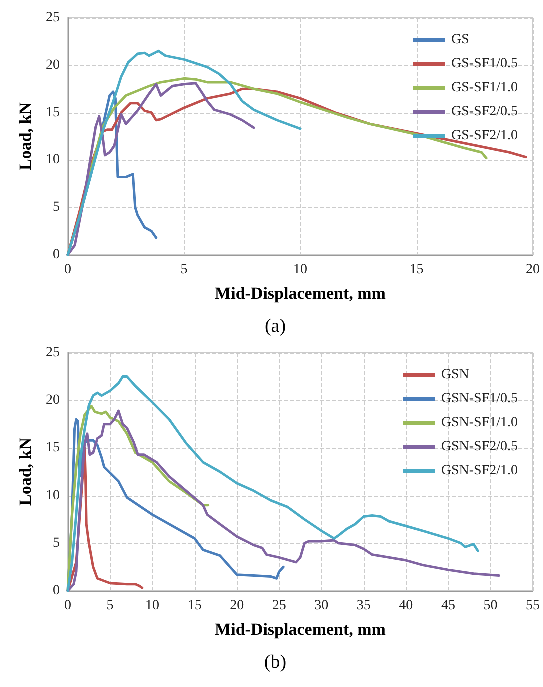  I want to click on legend-label: GS, so click(460, 40).